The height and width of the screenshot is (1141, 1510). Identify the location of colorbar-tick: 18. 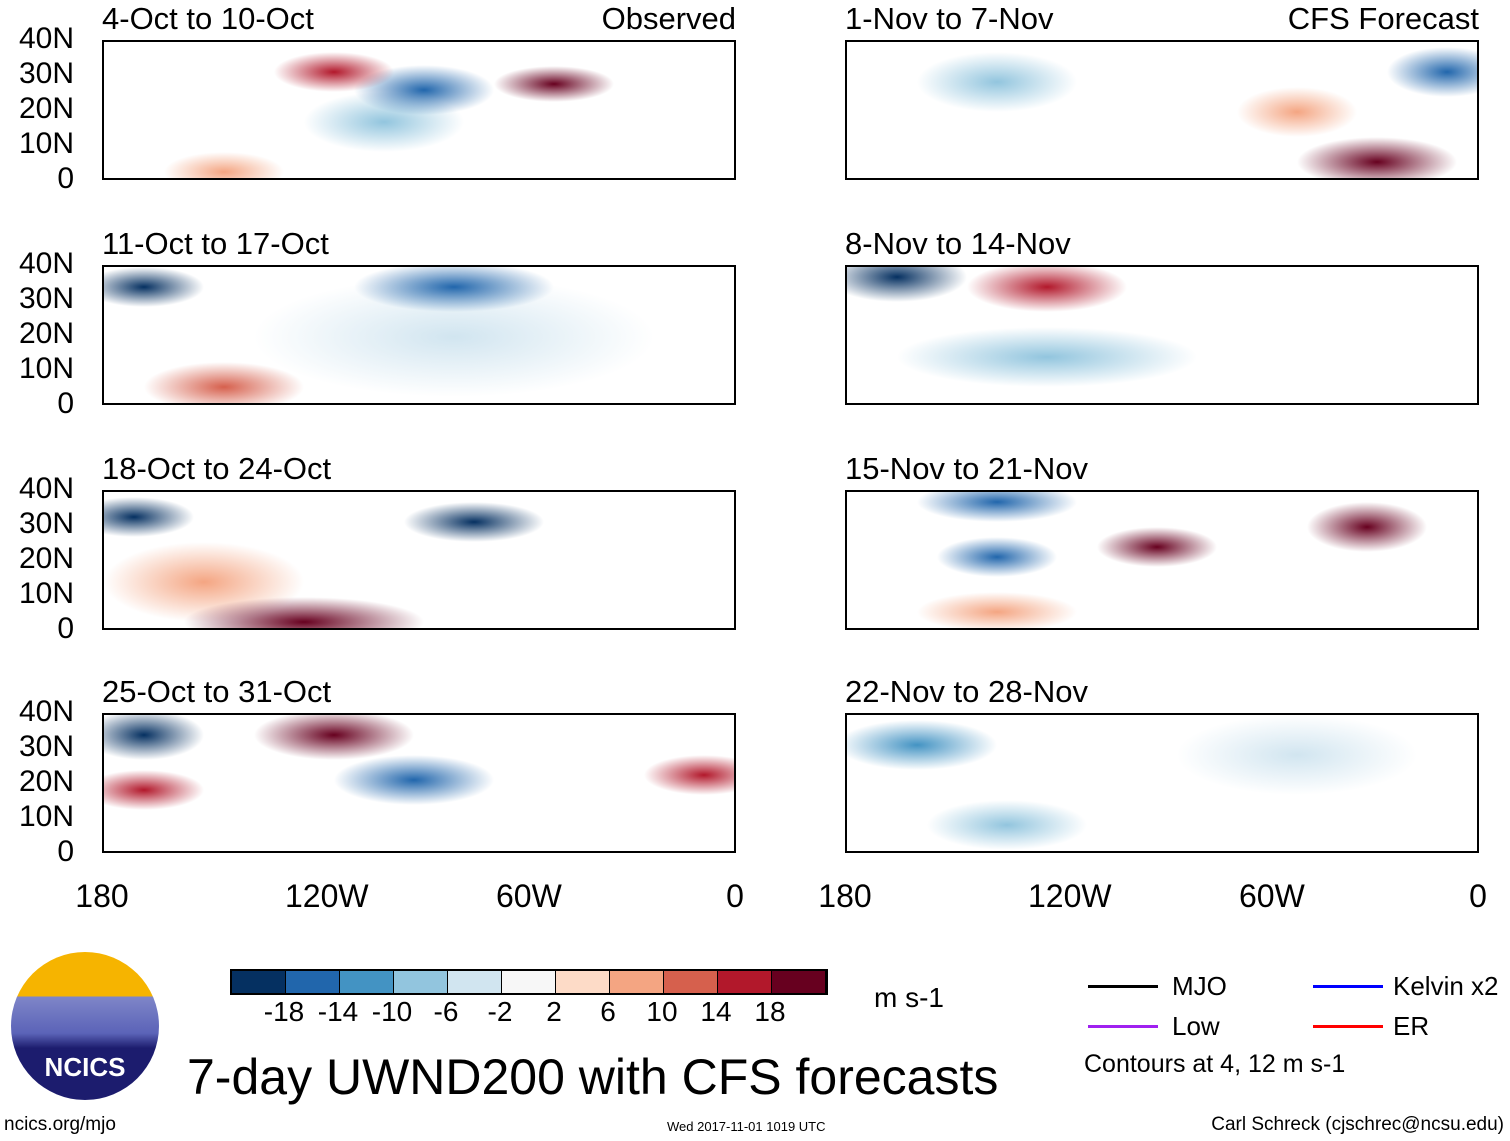
(770, 1011).